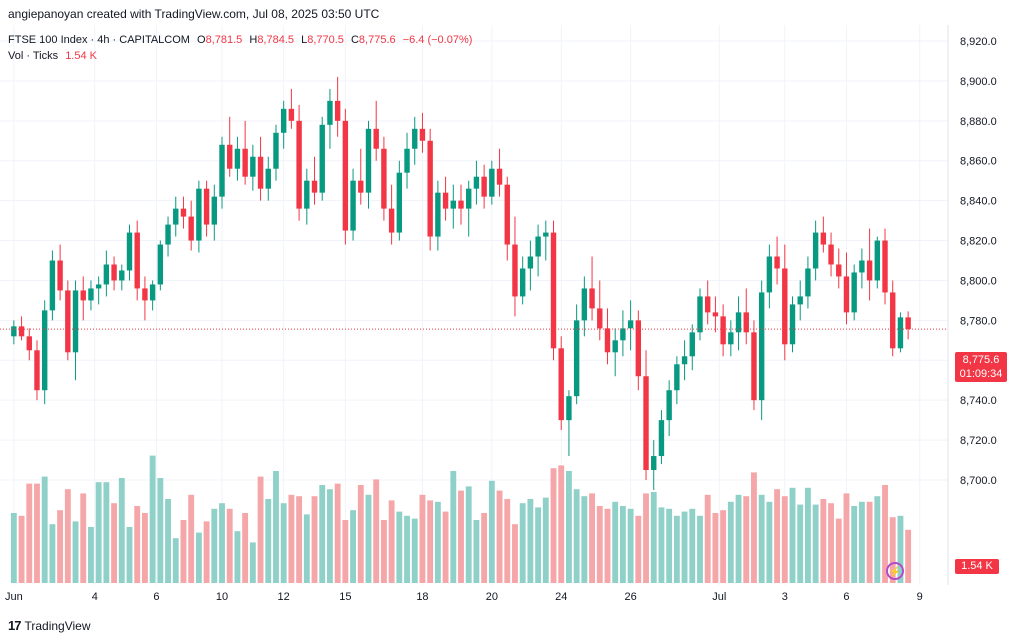  I want to click on time-tick-label: 9, so click(920, 597).